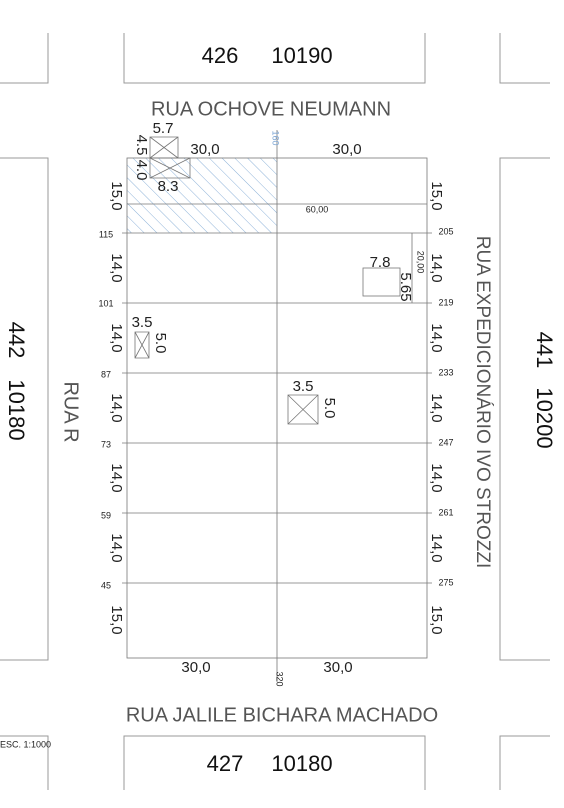 Image resolution: width=564 pixels, height=808 pixels. What do you see at coordinates (317, 209) in the screenshot?
I see `dimension-note: 60,00` at bounding box center [317, 209].